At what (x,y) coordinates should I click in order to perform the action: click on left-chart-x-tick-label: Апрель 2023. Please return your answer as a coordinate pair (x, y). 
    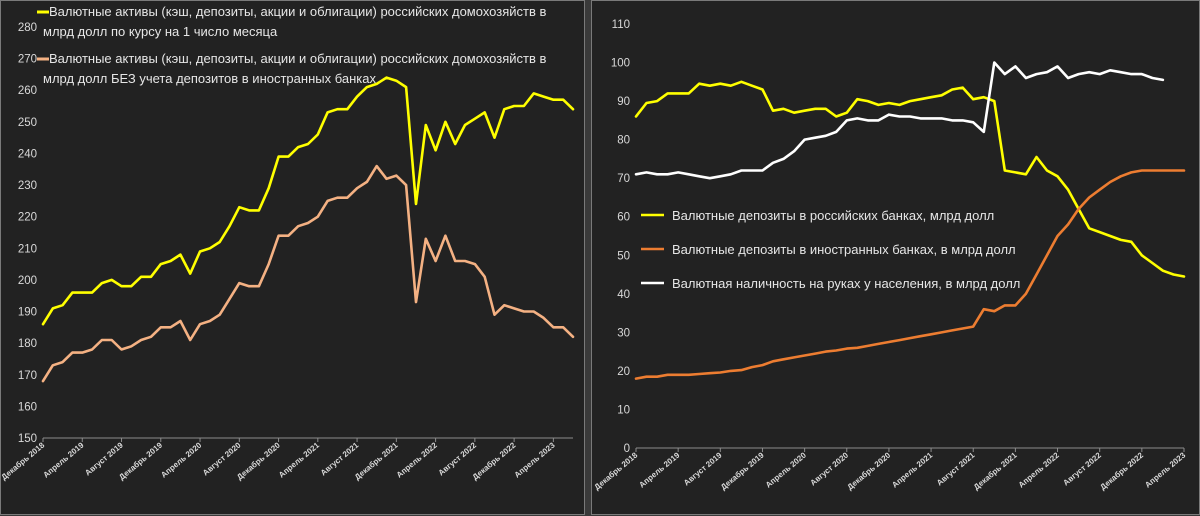
    Looking at the image, I should click on (535, 459).